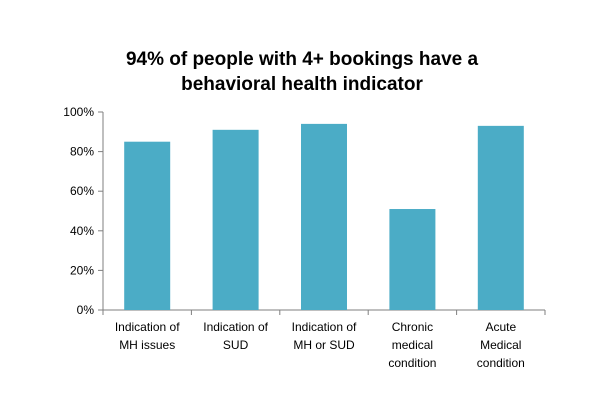 The width and height of the screenshot is (604, 402). I want to click on chart-title-line-2: behavioral health indicator, so click(302, 84).